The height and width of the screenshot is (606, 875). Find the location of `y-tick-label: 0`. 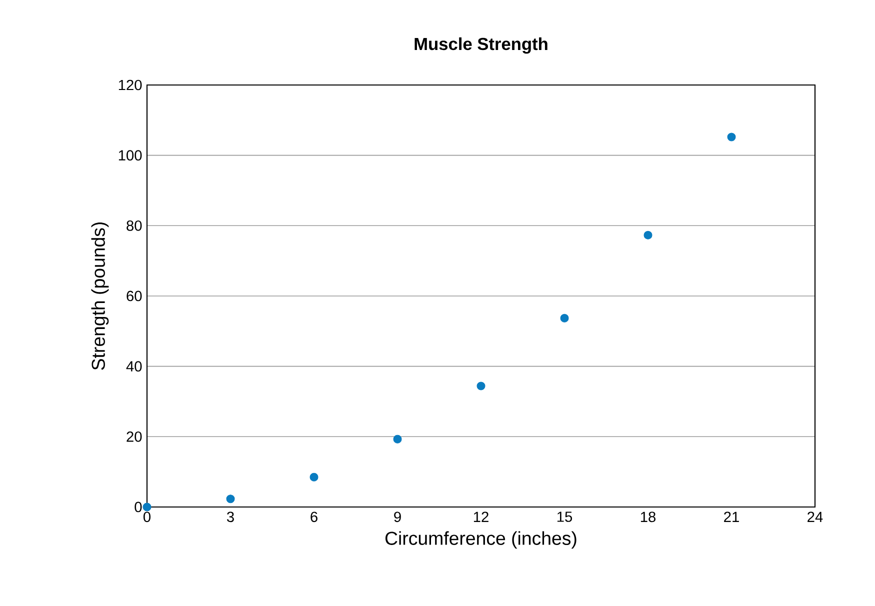

y-tick-label: 0 is located at coordinates (138, 507).